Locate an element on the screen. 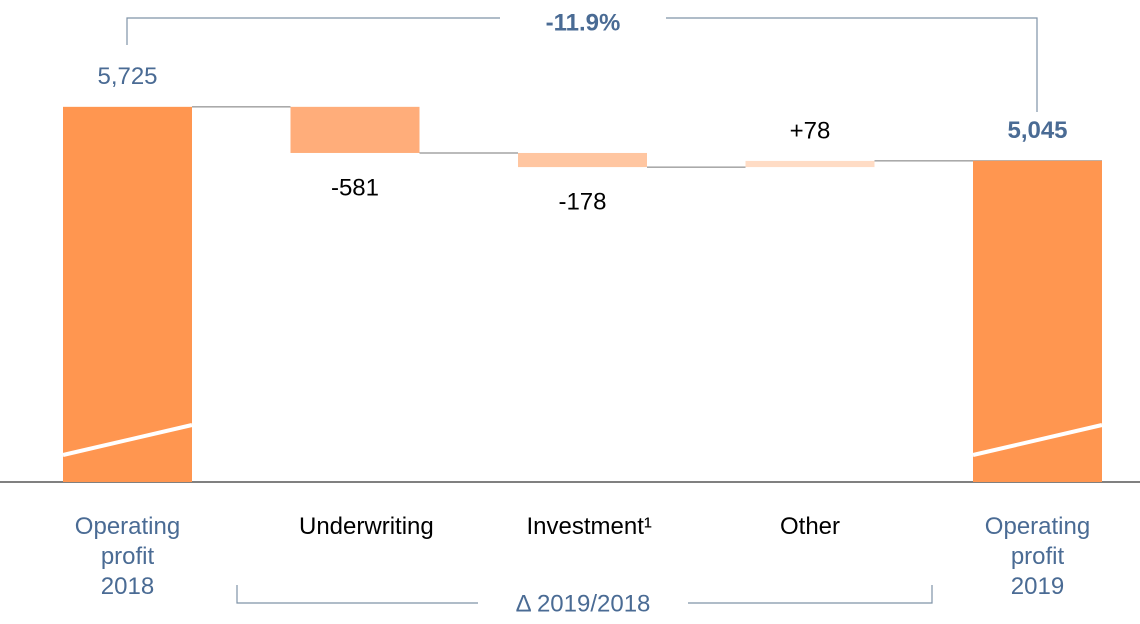 Image resolution: width=1140 pixels, height=624 pixels. x-tick-label: Investment¹ is located at coordinates (589, 526).